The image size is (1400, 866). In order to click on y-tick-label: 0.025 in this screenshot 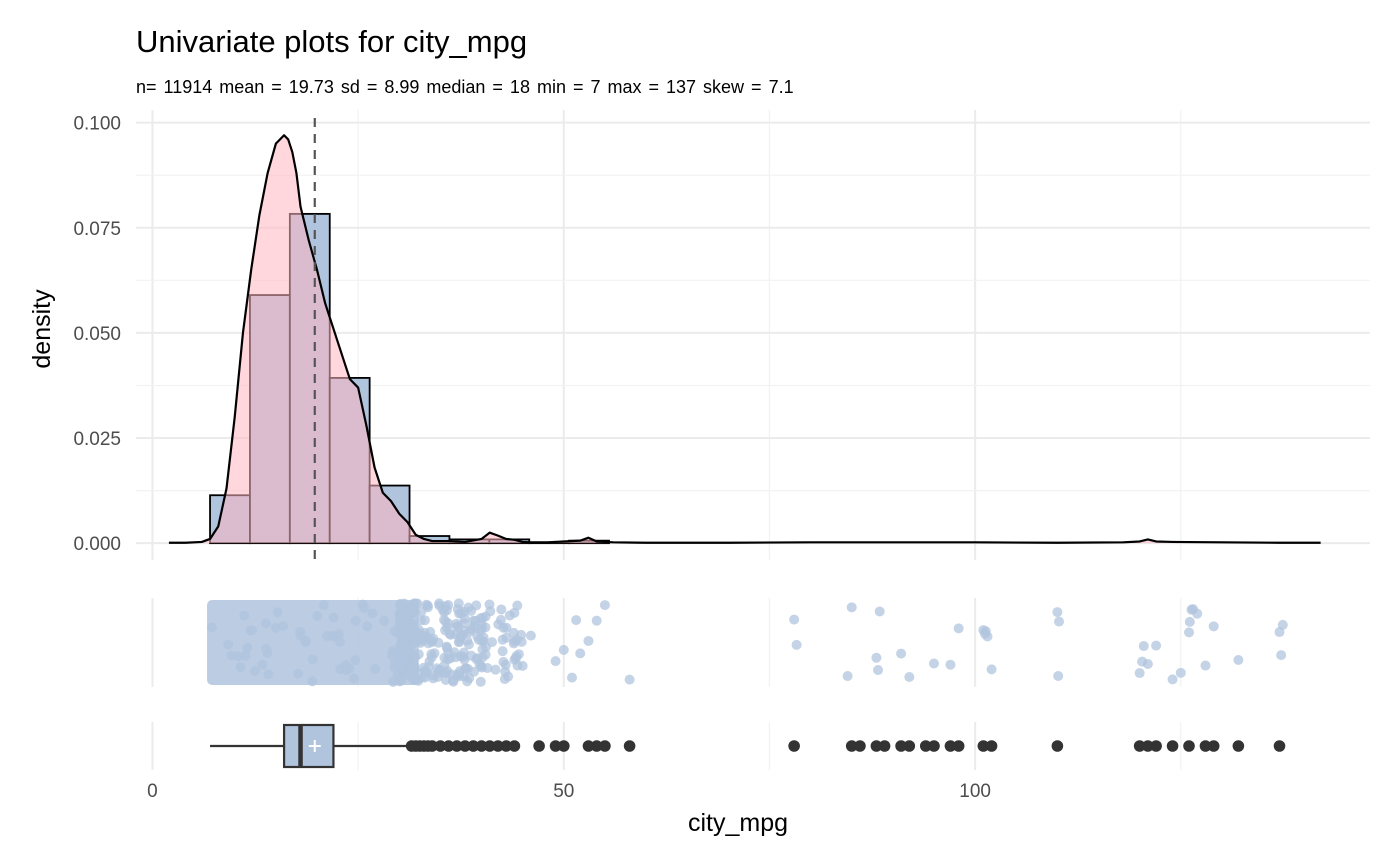, I will do `click(97, 439)`.